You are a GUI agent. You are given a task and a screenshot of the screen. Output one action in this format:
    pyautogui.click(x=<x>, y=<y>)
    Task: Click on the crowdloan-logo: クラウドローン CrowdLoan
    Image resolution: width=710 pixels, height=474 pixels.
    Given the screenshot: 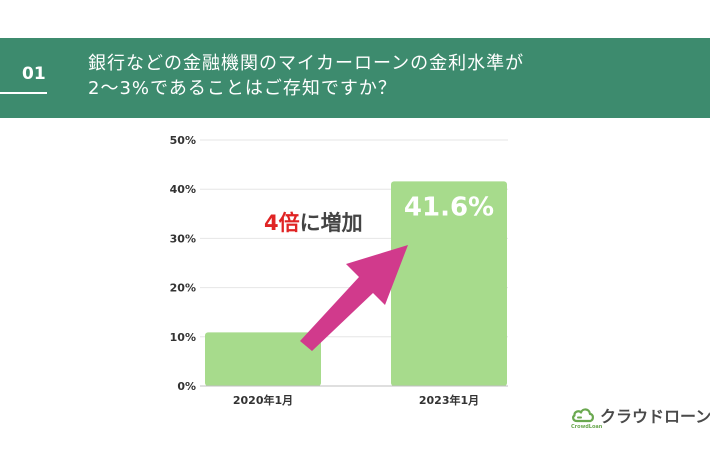 What is the action you would take?
    pyautogui.click(x=640, y=416)
    